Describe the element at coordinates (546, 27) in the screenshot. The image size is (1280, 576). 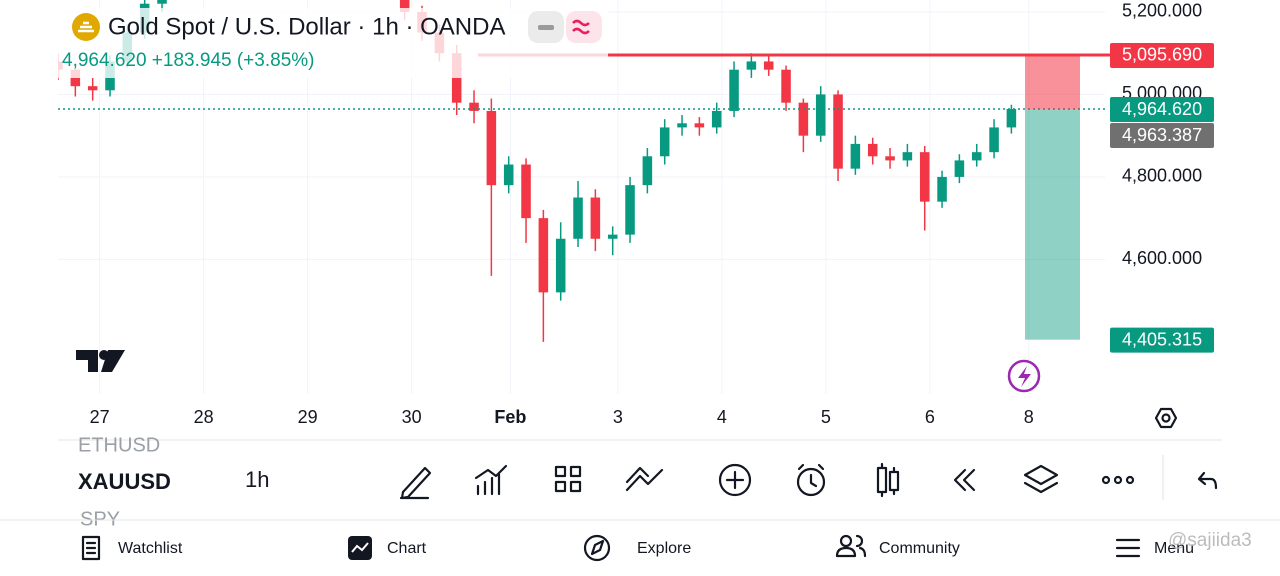
I see `collapse-icon` at that location.